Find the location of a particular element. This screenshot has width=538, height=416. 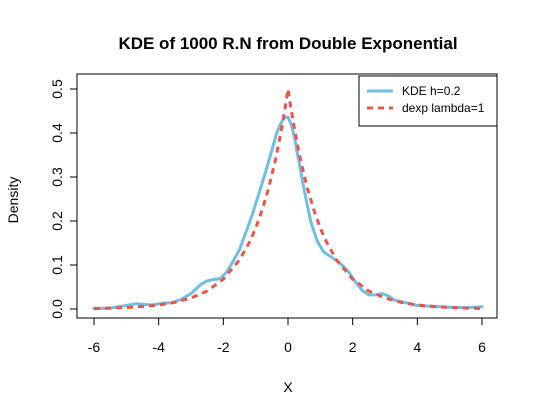

y-tick-label: 0.4 is located at coordinates (57, 133).